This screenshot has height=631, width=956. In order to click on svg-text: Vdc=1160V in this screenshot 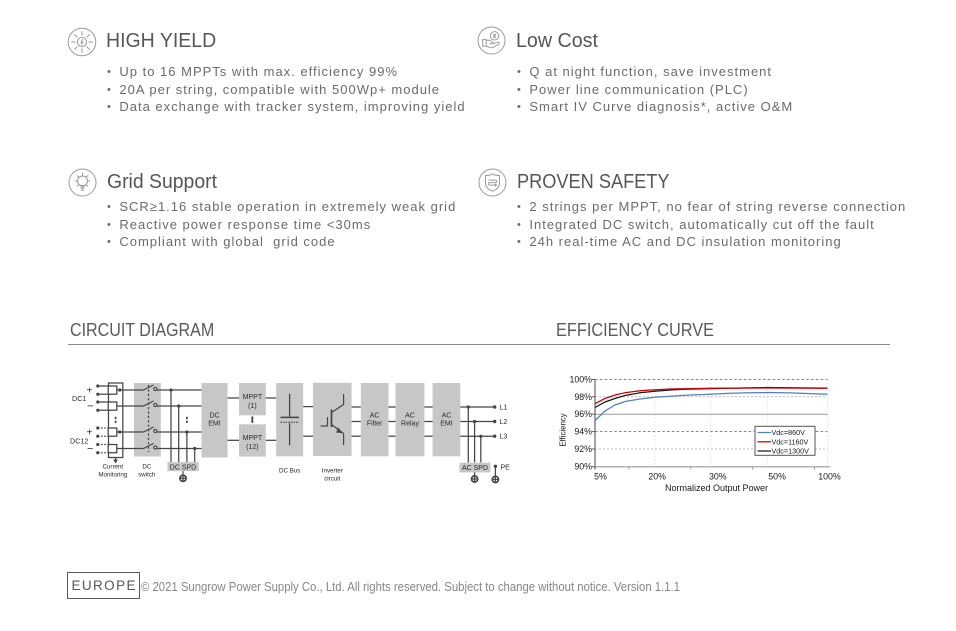, I will do `click(790, 442)`.